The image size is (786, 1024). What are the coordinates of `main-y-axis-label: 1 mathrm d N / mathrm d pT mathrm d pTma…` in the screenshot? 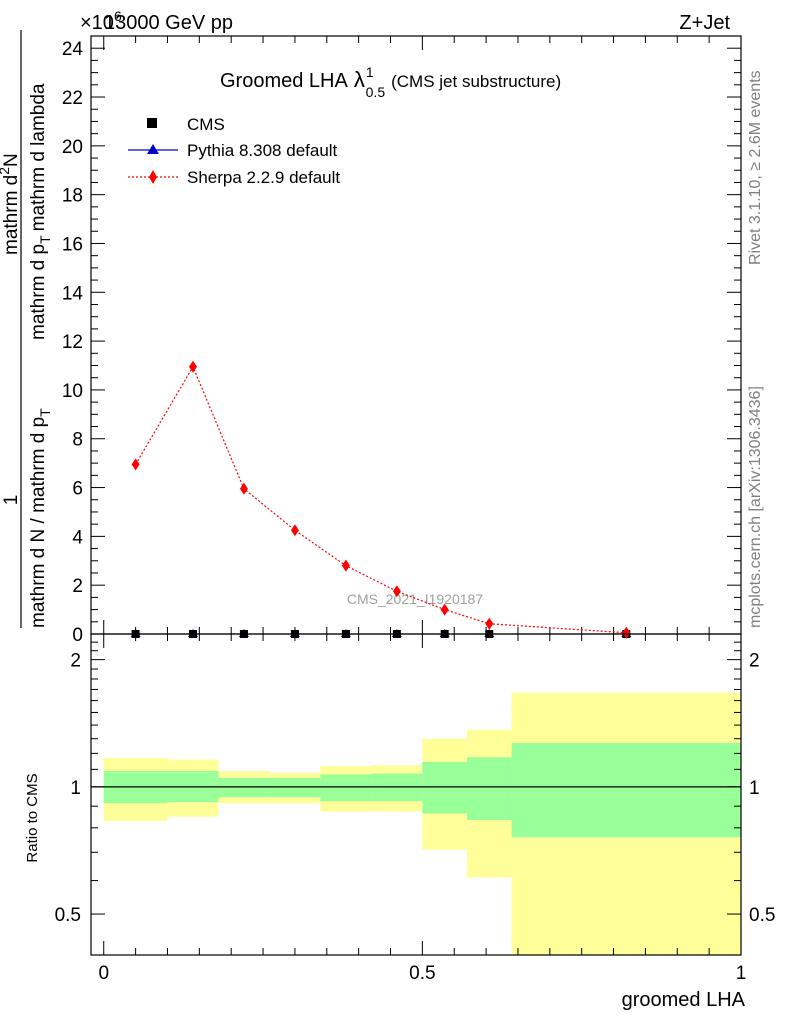 It's located at (26, 329).